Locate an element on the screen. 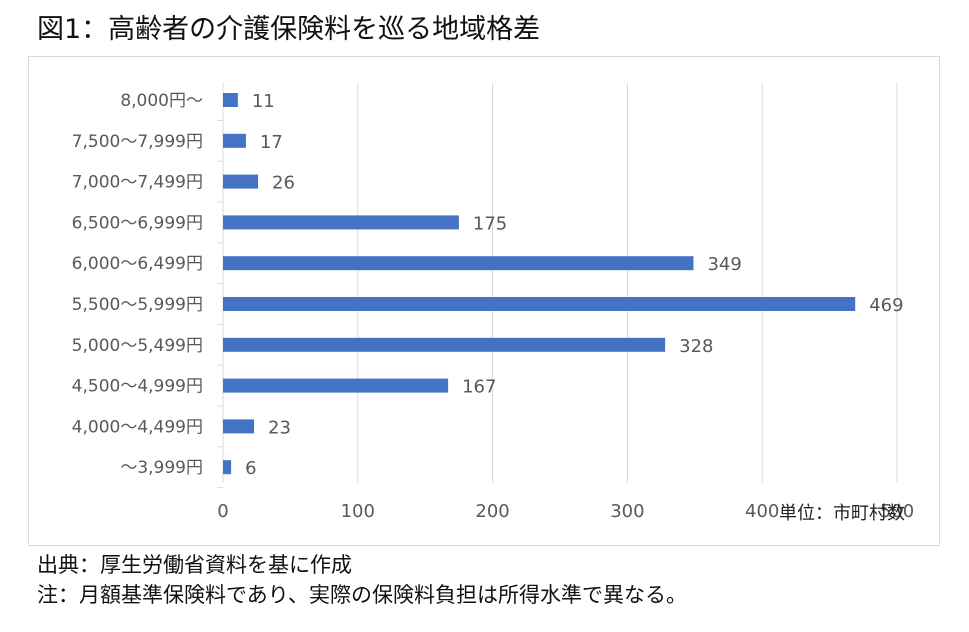 Image resolution: width=969 pixels, height=632 pixels. data-label: 349 is located at coordinates (724, 264).